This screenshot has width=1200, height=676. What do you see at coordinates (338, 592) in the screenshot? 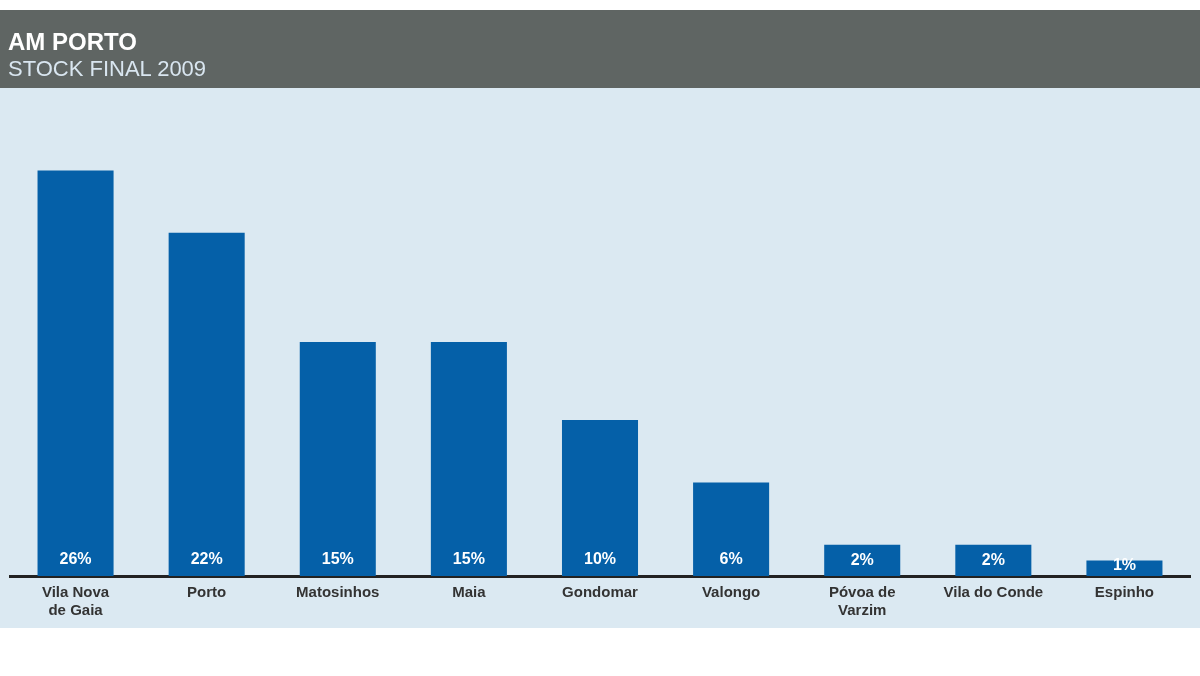
I see `x-tick-label: Matosinhos` at bounding box center [338, 592].